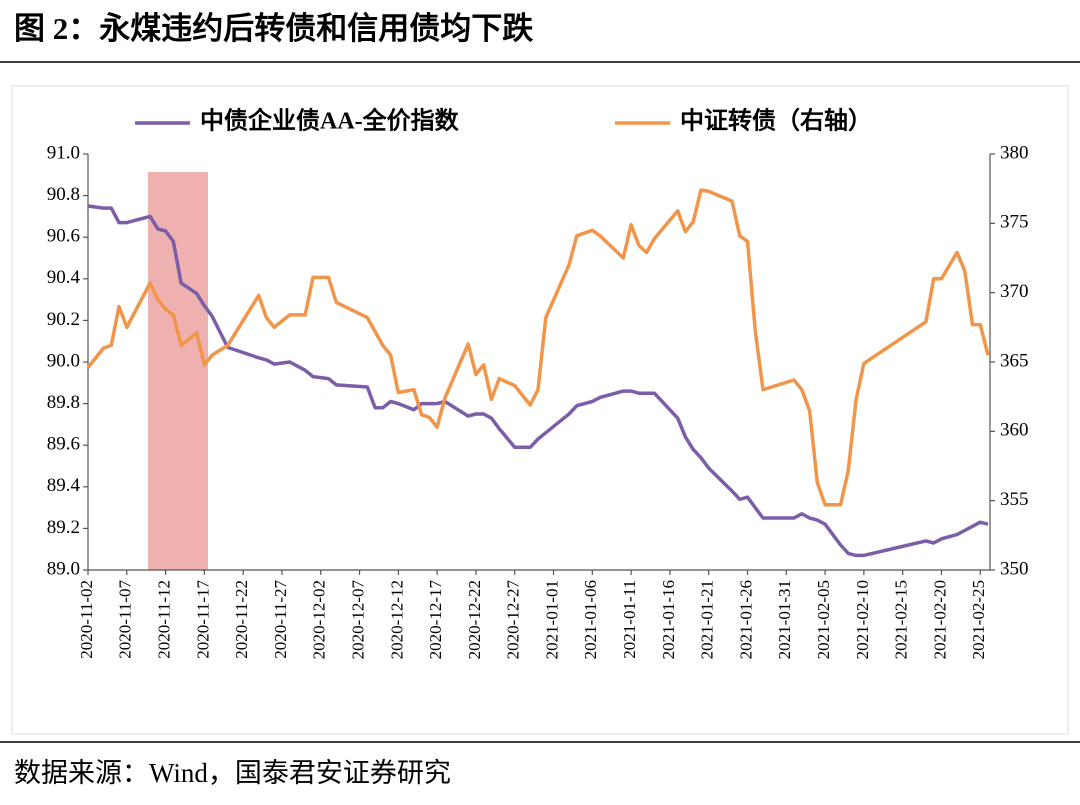  I want to click on y2-tick-label: 370, so click(1014, 291).